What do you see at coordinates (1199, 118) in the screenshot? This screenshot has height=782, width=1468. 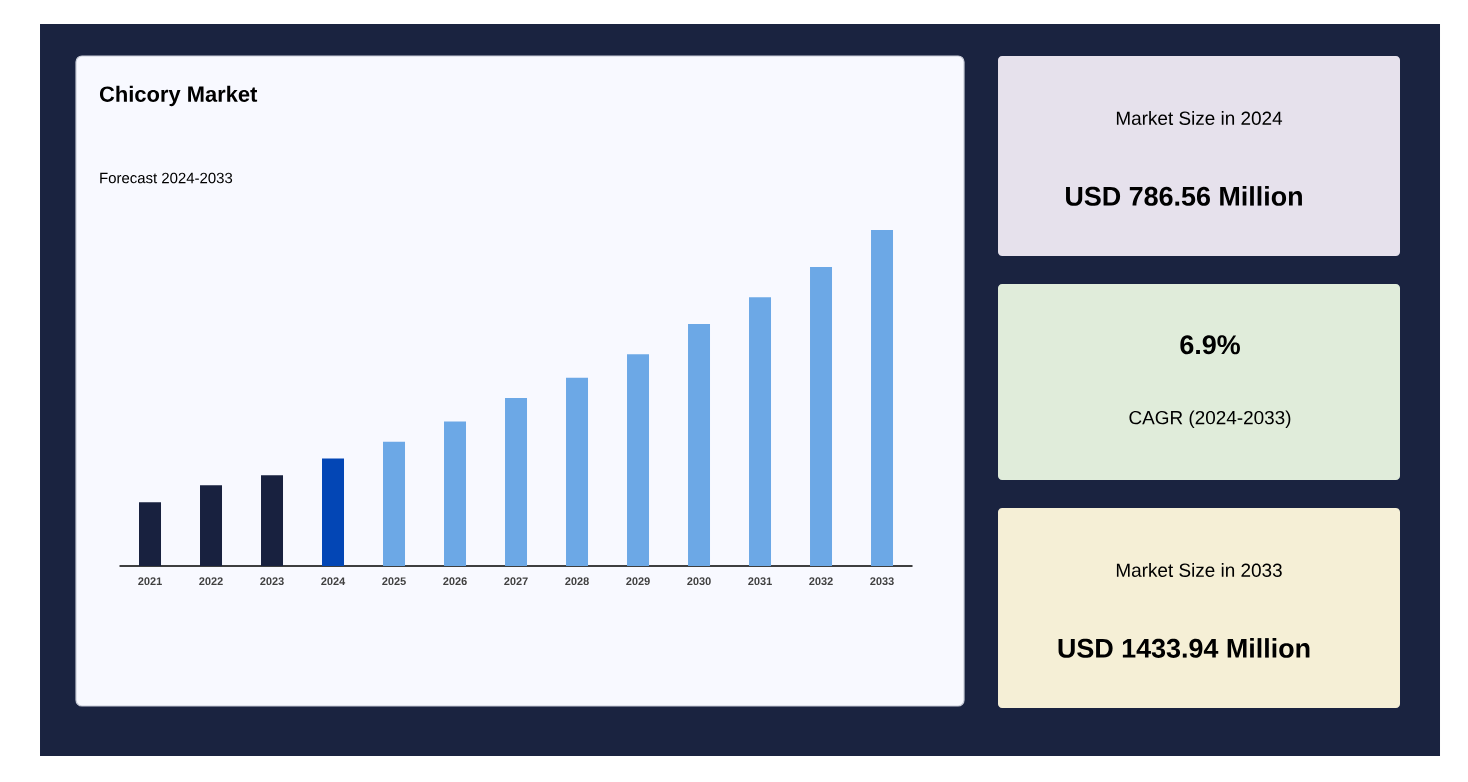 I see `text: Market Size in 2024` at bounding box center [1199, 118].